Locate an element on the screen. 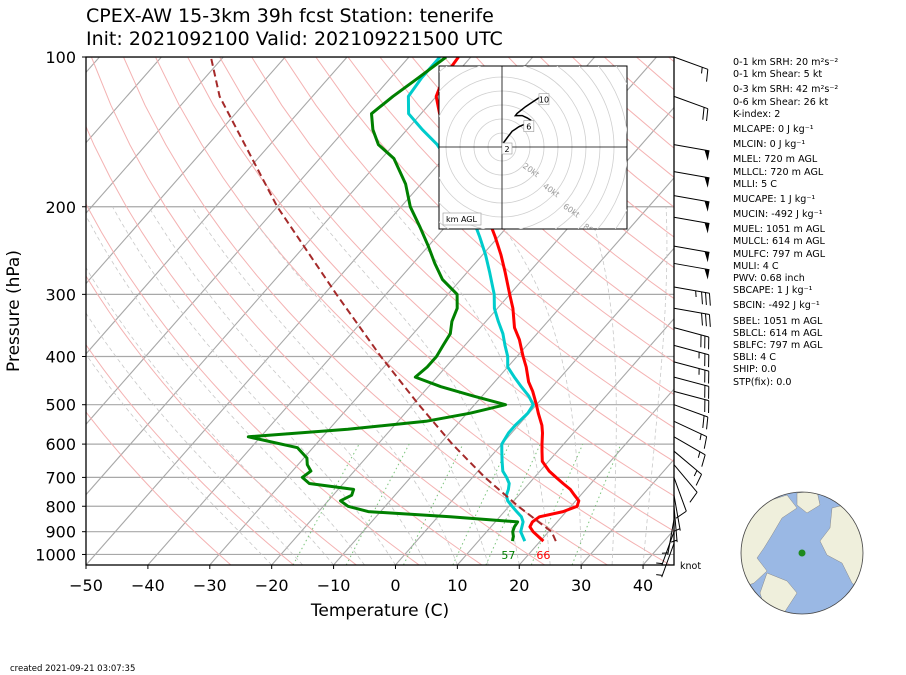  hodograph-trace is located at coordinates (522, 121).